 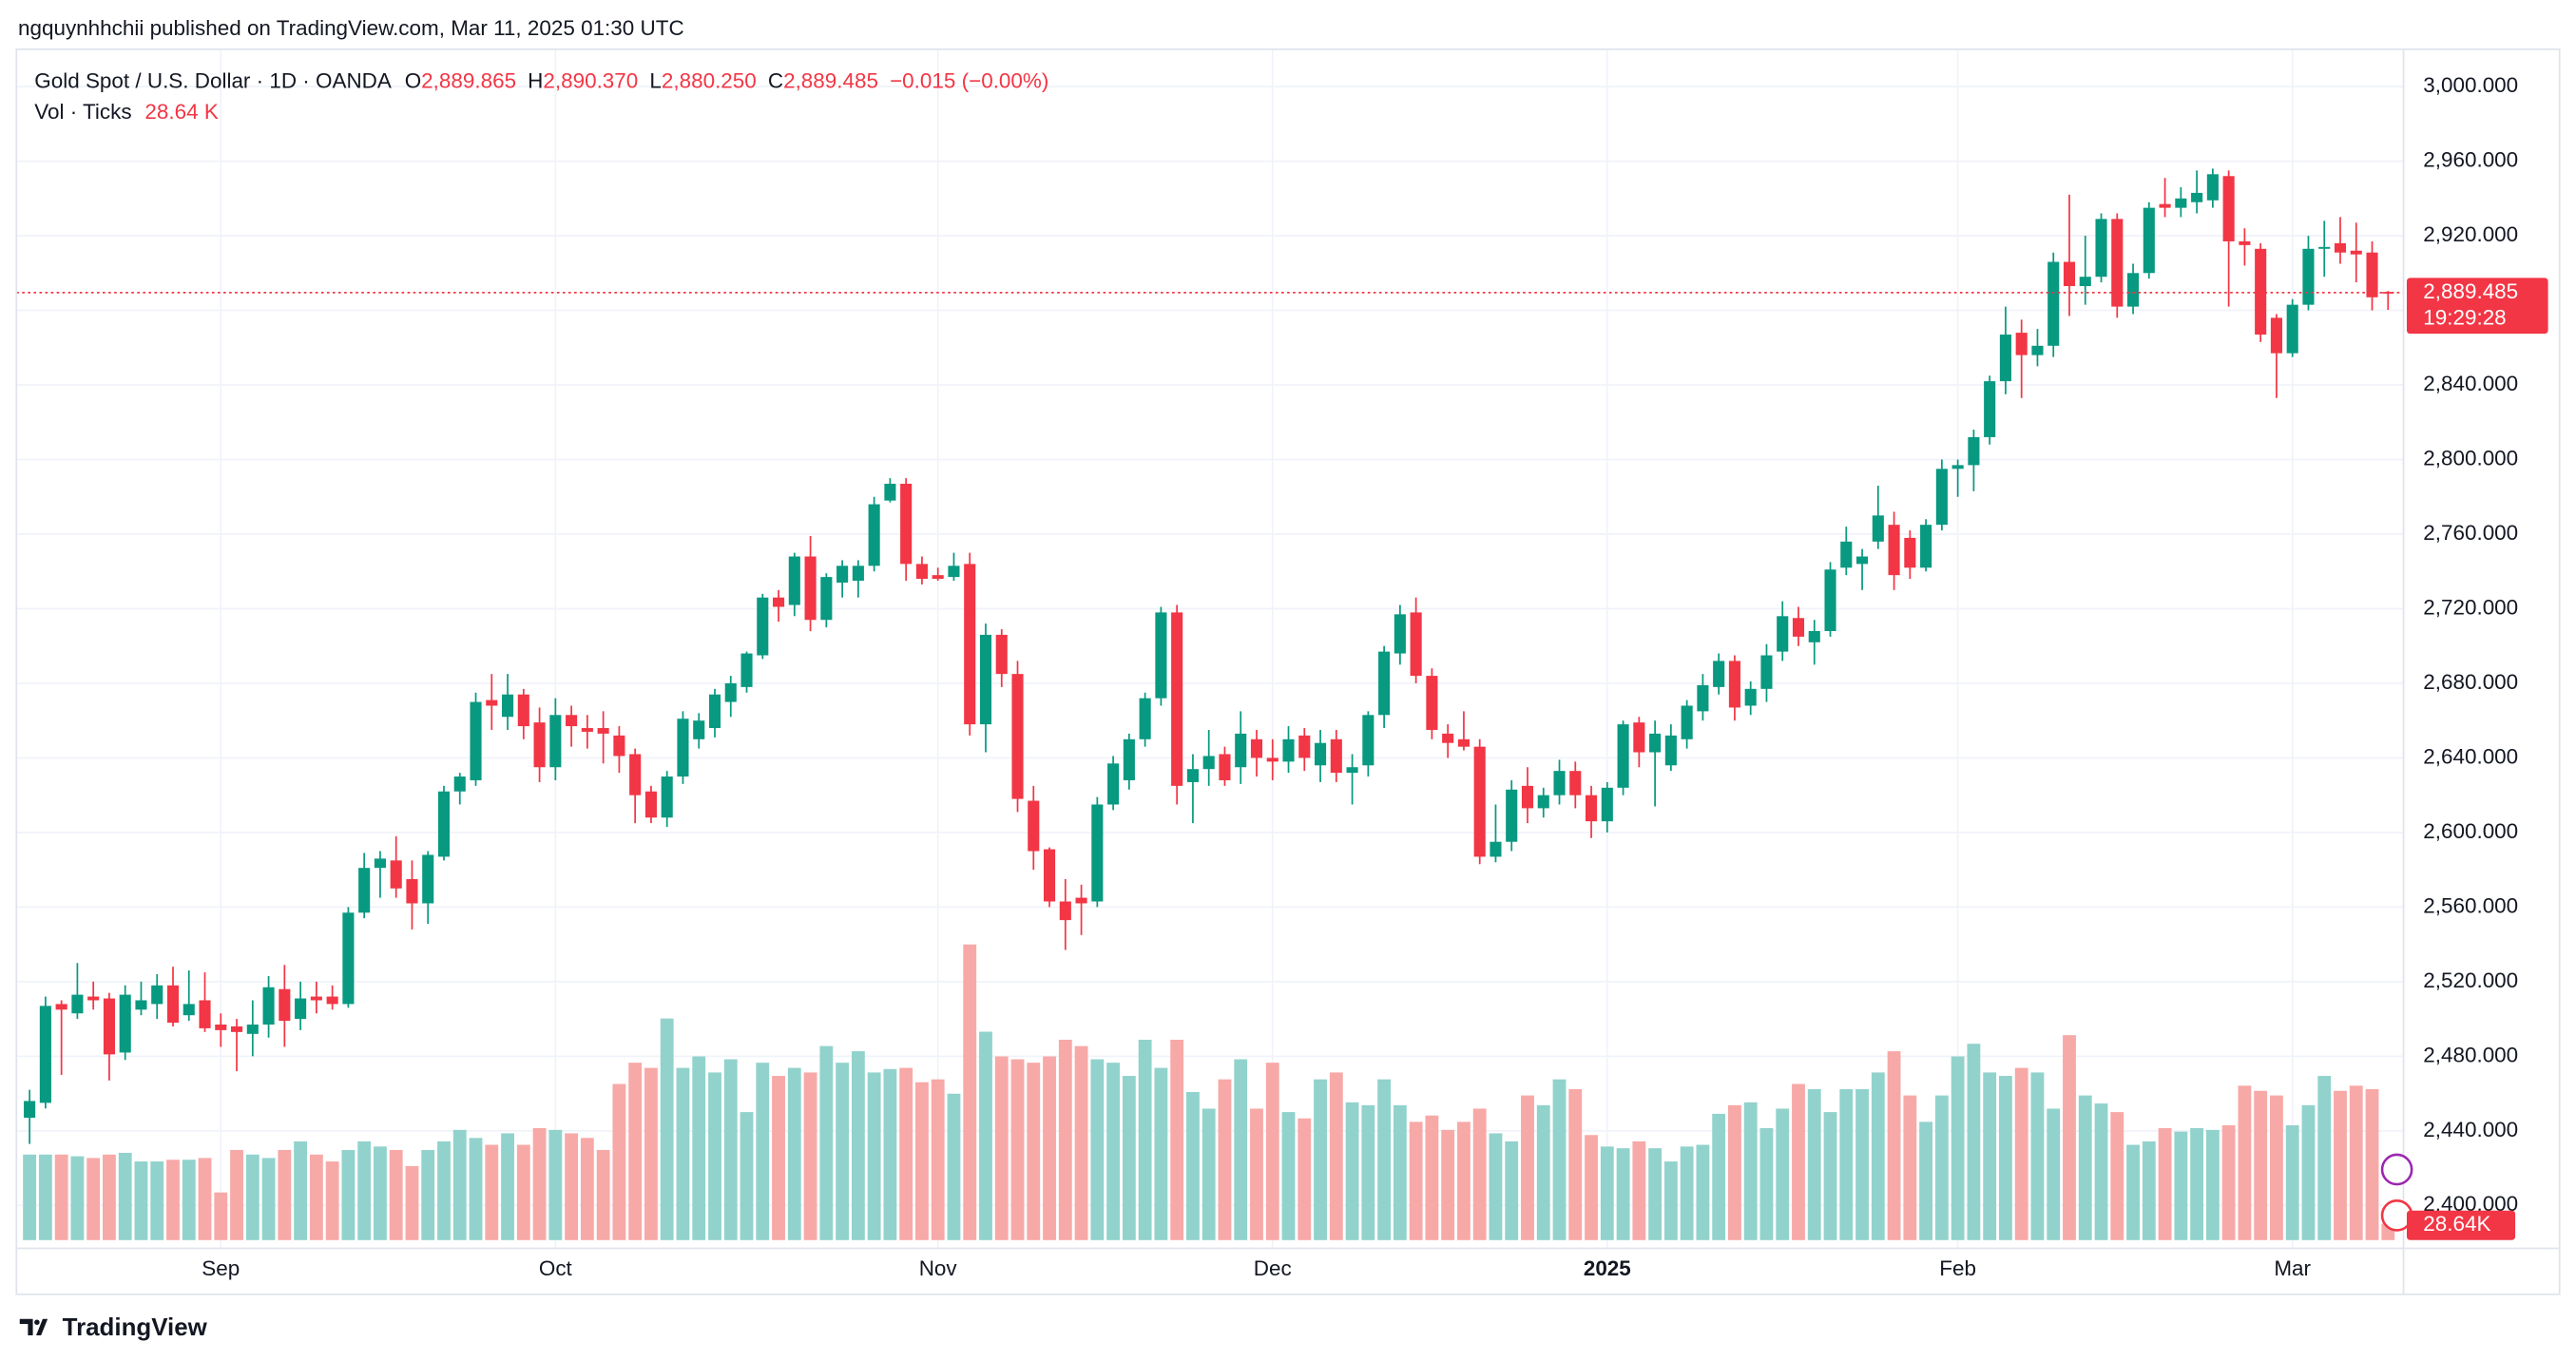 I want to click on y-tick-label: 2,960.000, so click(x=2470, y=160).